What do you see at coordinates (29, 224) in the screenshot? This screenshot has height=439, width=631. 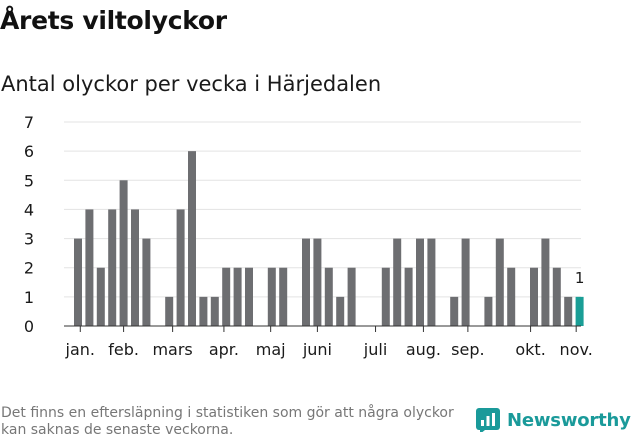 I see `y-axis-ticks: 0 1 2 3 4 5 6 7` at bounding box center [29, 224].